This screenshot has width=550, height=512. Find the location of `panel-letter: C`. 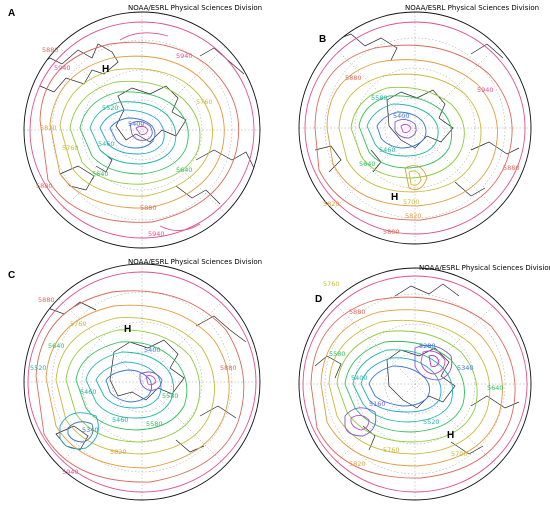

panel-letter: C is located at coordinates (12, 275).